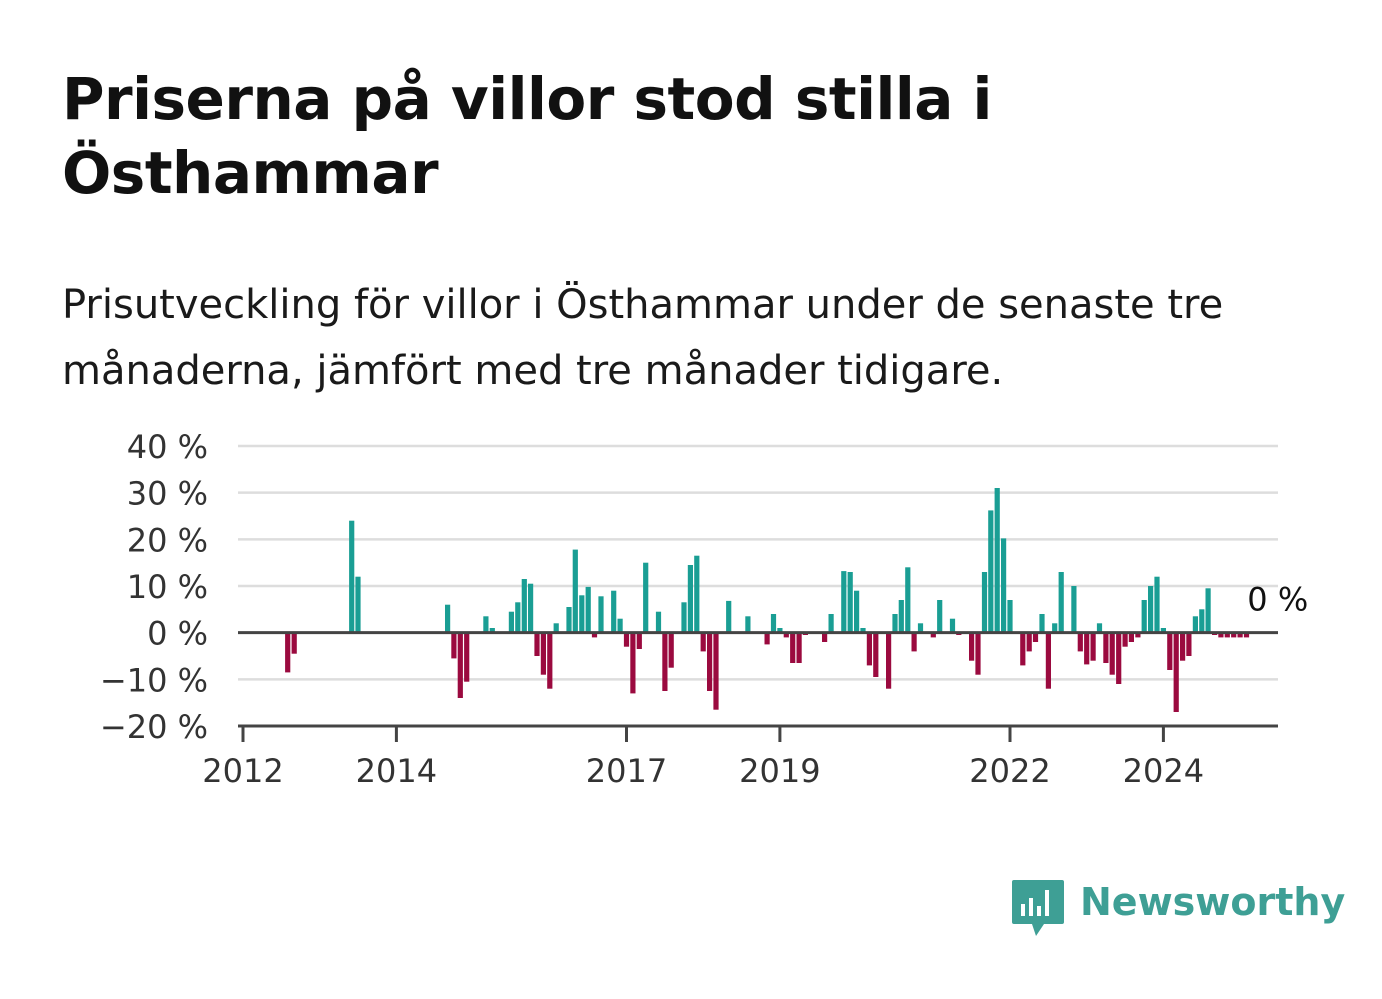 The image size is (1382, 999). I want to click on y-tick-label: −20 %, so click(154, 727).